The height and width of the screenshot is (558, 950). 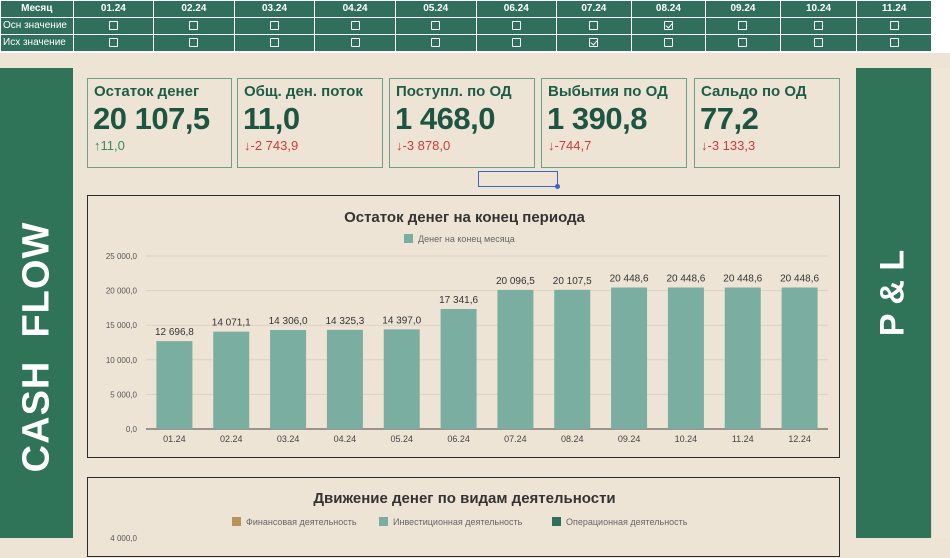 I want to click on kpi-title: Сальдо по ОД, so click(x=754, y=91).